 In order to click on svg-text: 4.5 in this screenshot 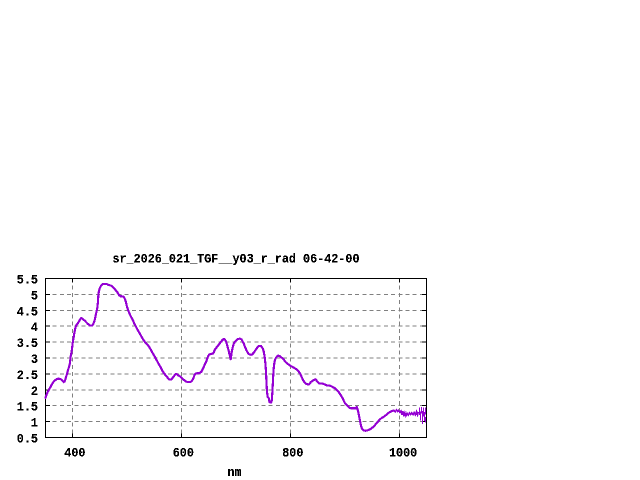, I will do `click(27, 312)`.